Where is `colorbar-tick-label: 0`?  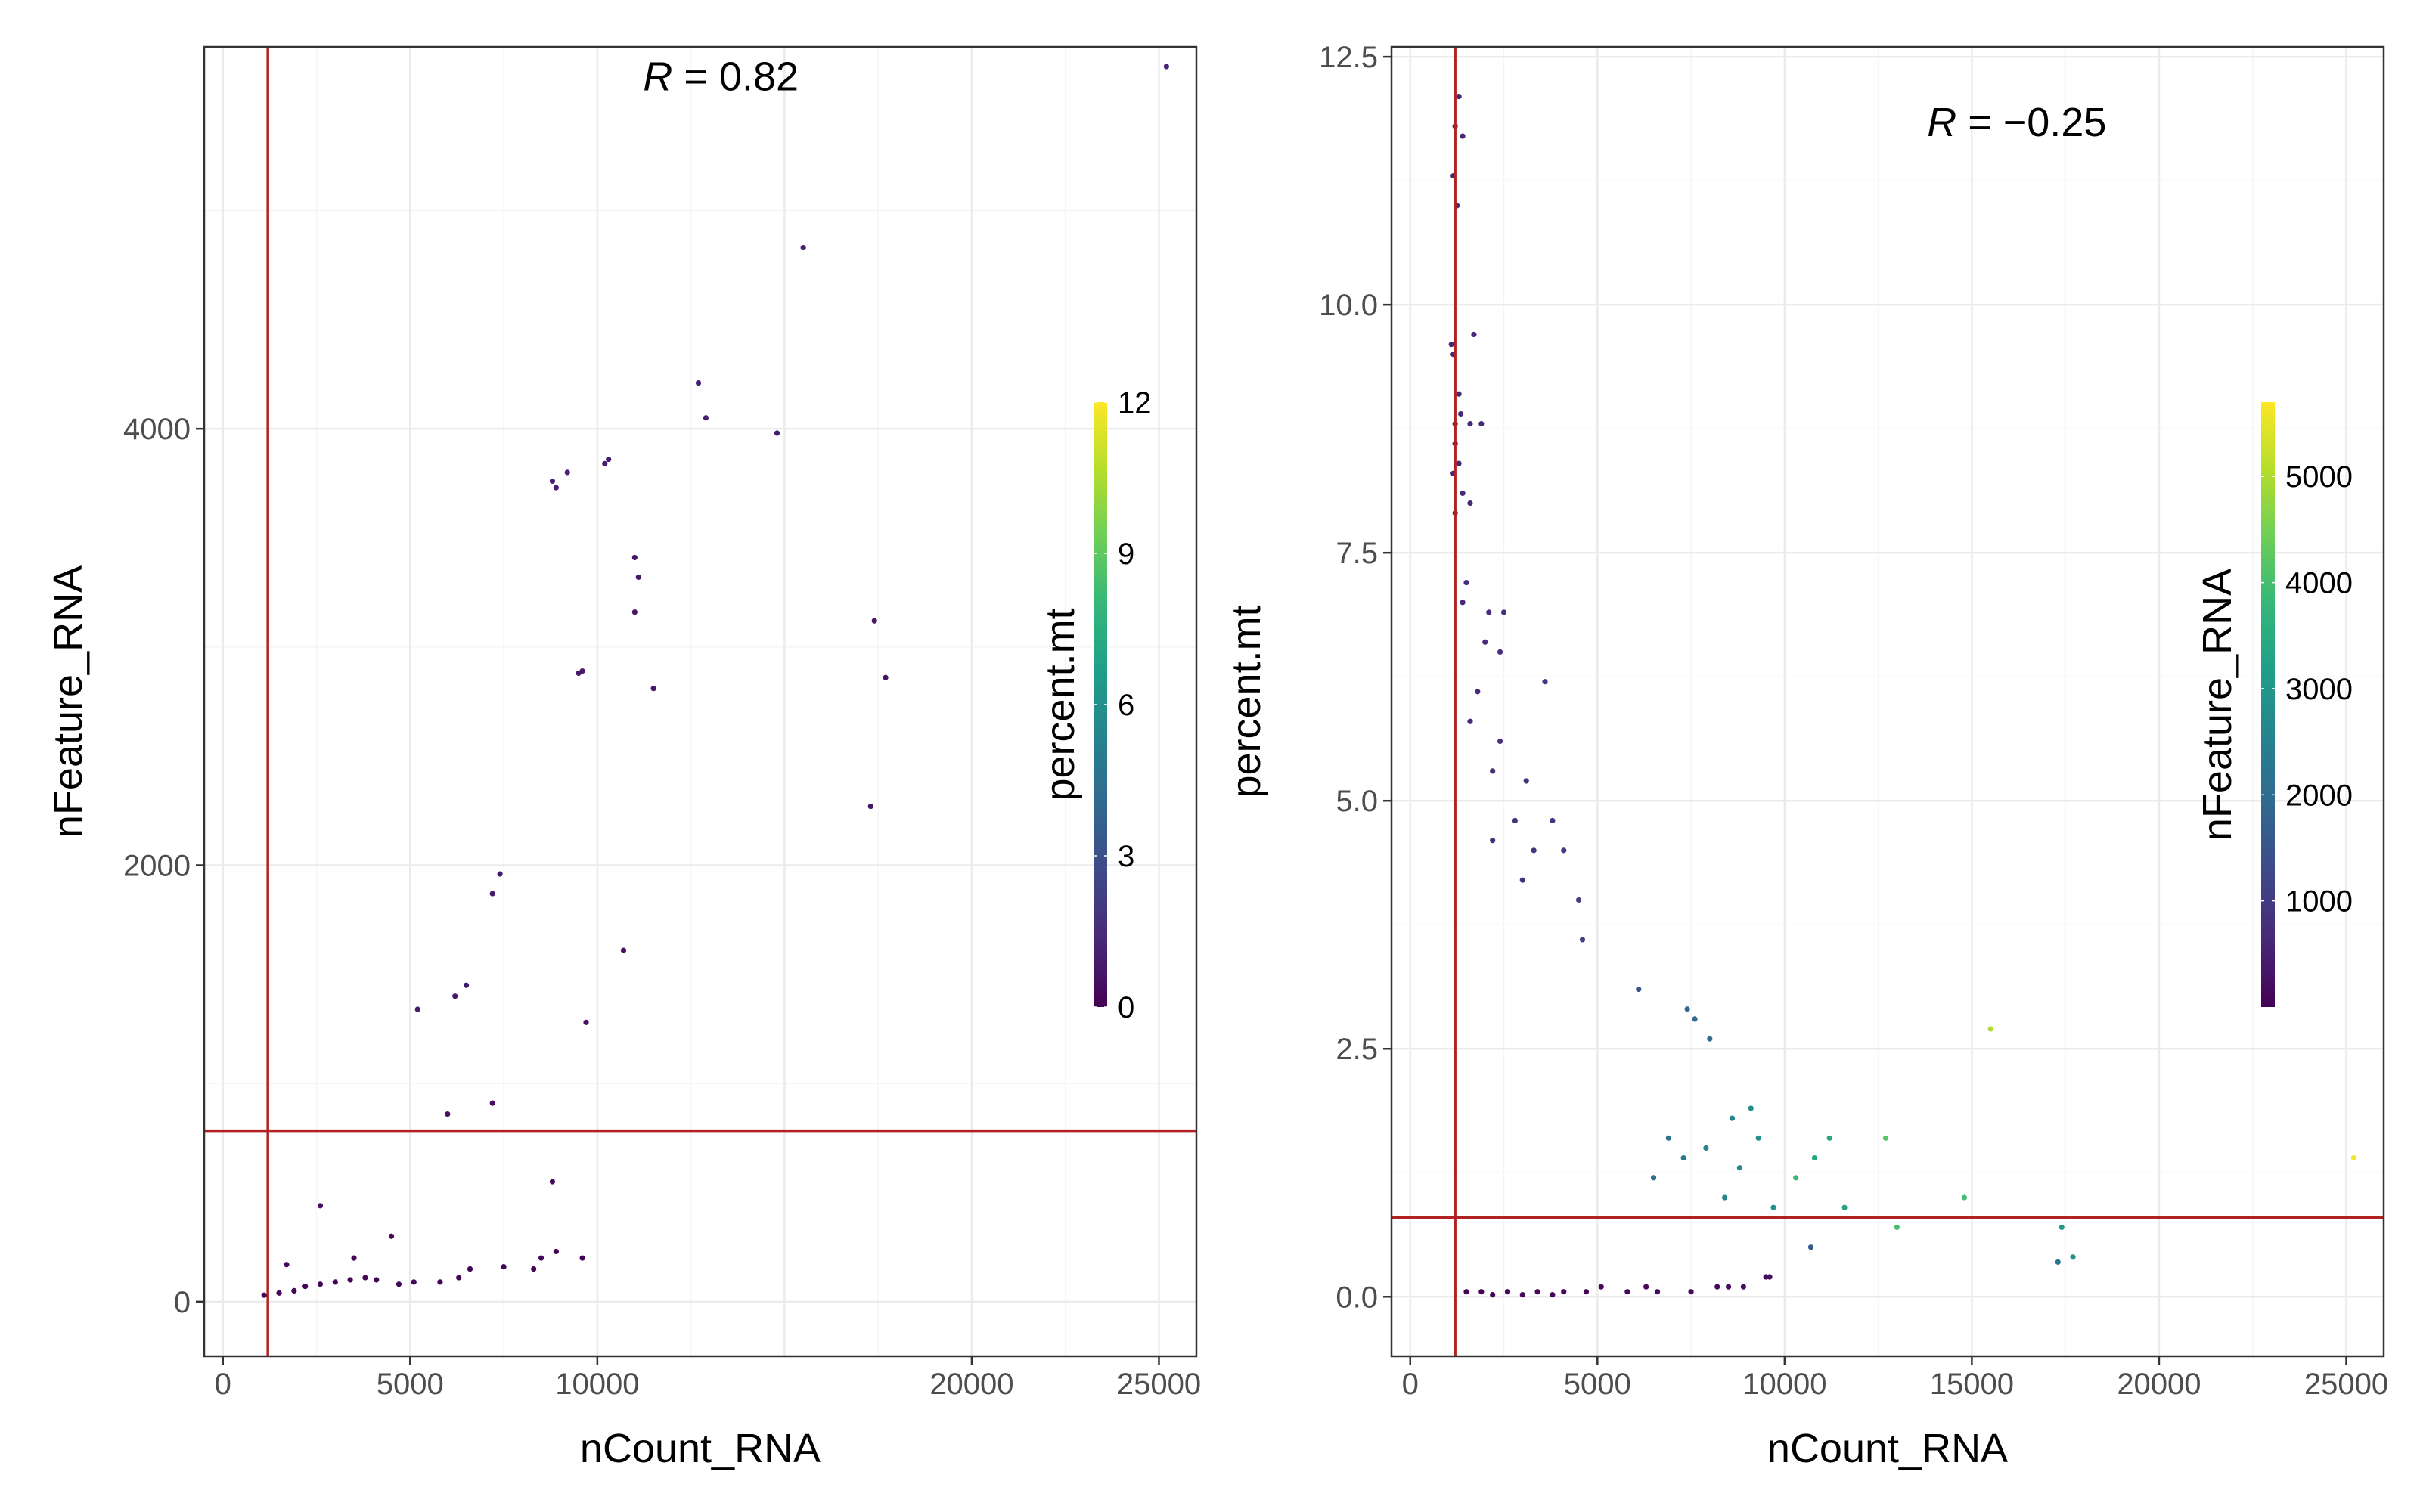 colorbar-tick-label: 0 is located at coordinates (1126, 1007).